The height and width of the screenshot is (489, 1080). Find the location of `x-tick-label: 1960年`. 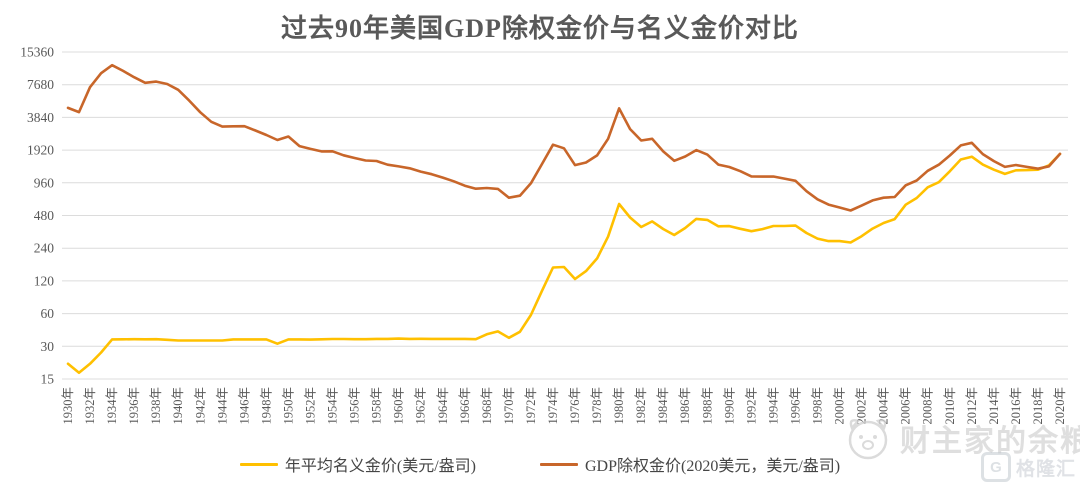

x-tick-label: 1960年 is located at coordinates (399, 406).